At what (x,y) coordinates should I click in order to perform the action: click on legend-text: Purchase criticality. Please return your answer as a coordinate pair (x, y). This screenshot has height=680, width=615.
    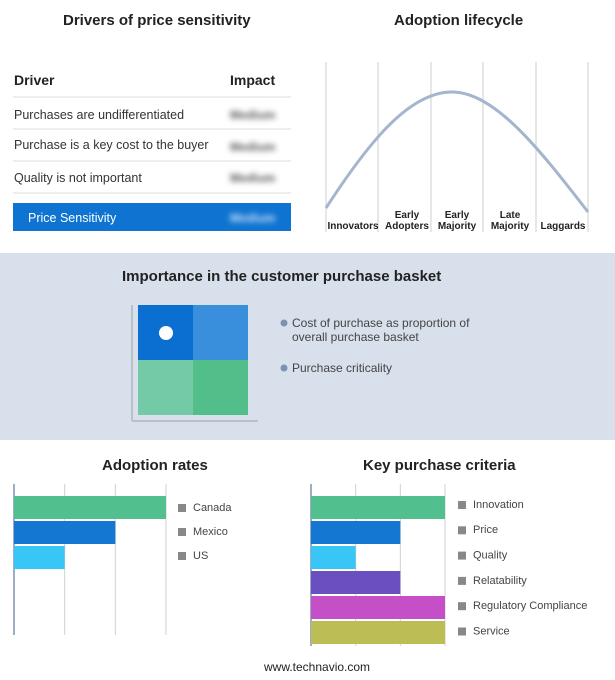
    Looking at the image, I should click on (342, 368).